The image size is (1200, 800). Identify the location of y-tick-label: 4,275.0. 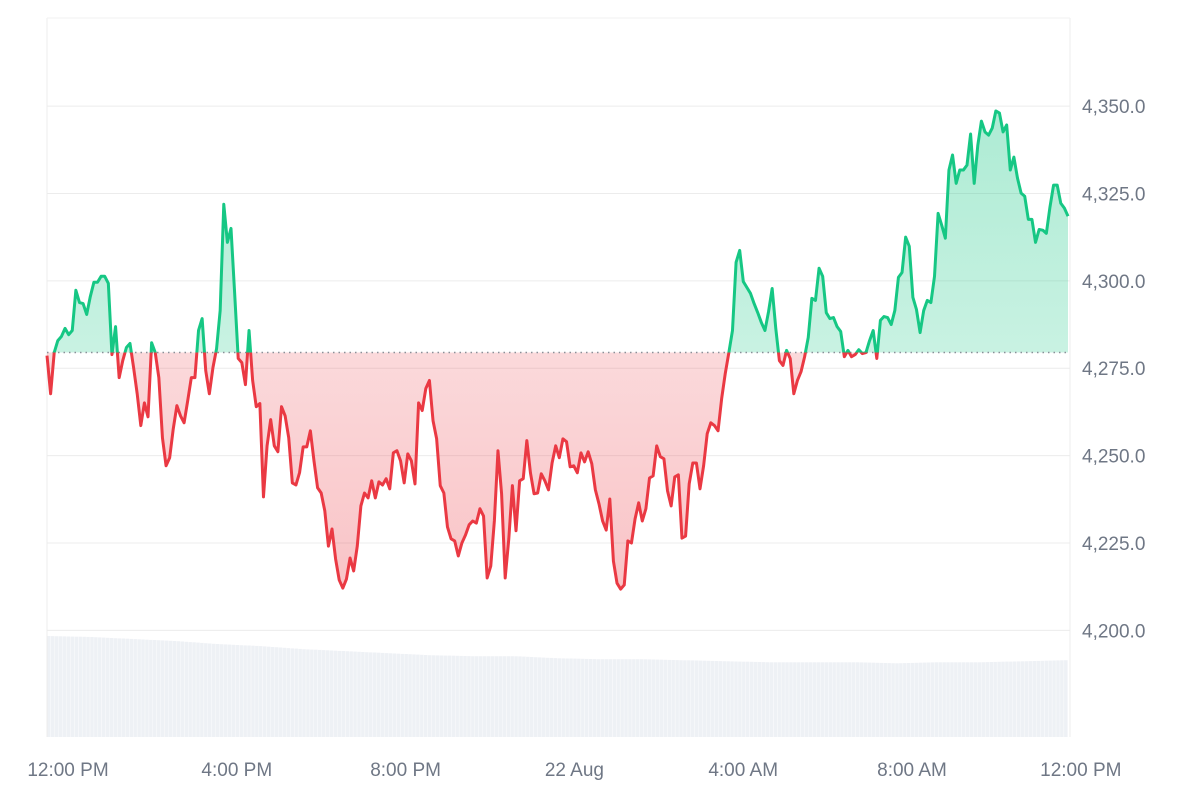
(1113, 369).